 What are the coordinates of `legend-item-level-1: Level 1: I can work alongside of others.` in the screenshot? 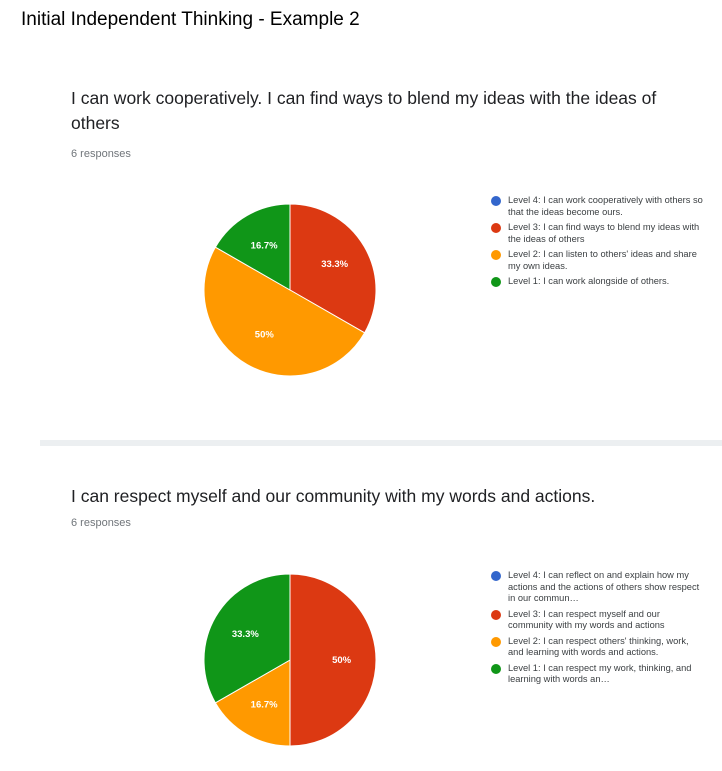 It's located at (598, 282).